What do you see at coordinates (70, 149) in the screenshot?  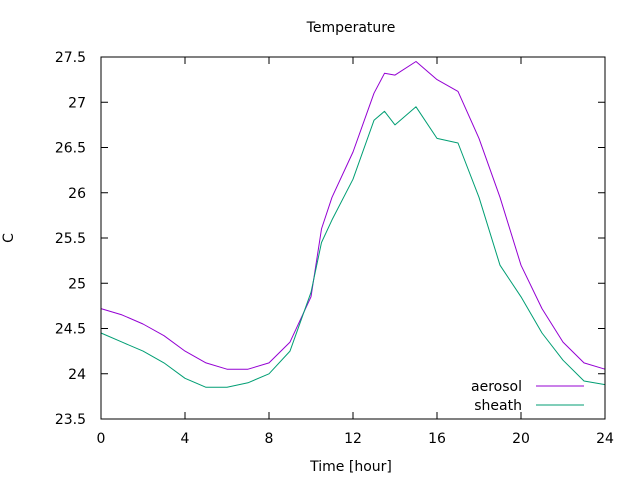 I see `y-tick-label: 26.5` at bounding box center [70, 149].